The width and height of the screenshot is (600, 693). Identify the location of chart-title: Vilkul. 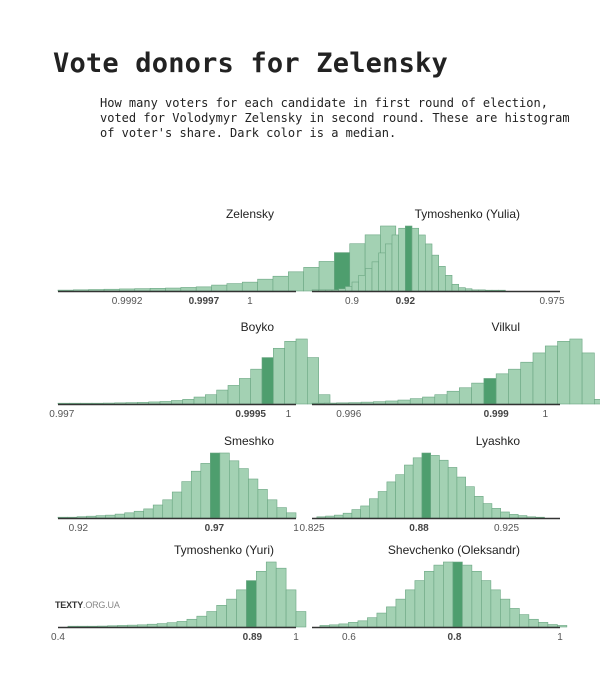
(506, 327).